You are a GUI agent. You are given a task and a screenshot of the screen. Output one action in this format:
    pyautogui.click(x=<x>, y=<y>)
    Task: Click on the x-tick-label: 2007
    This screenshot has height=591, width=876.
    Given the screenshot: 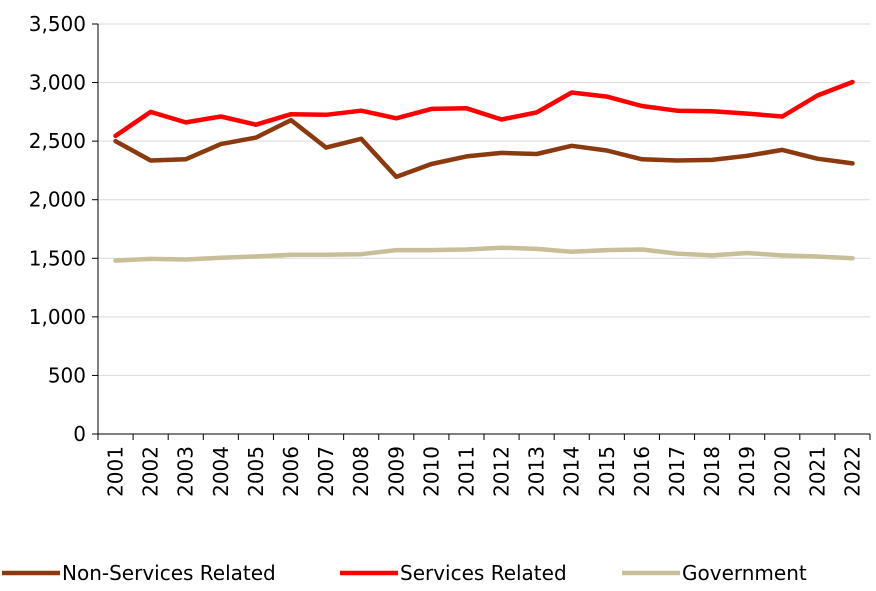 What is the action you would take?
    pyautogui.click(x=326, y=471)
    